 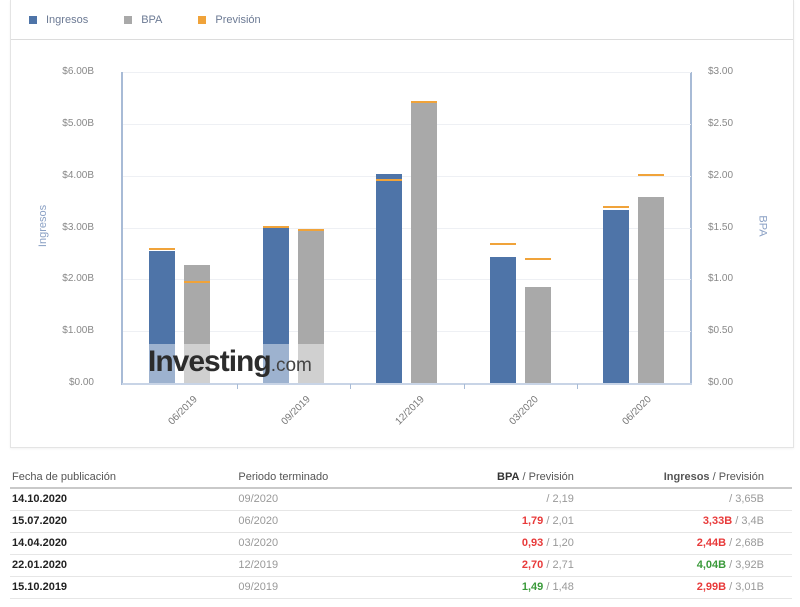 I want to click on col-period: Periodo terminado, so click(x=329, y=477).